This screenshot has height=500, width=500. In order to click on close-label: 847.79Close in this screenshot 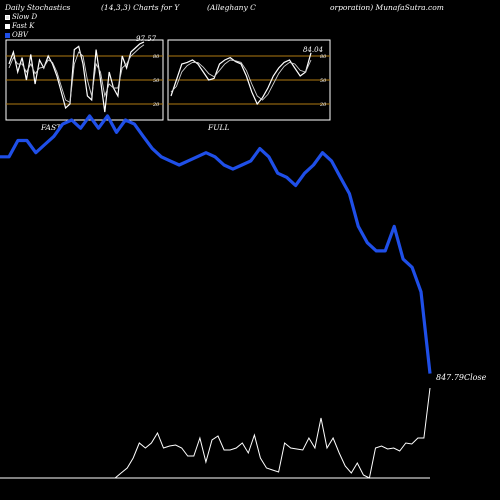, I will do `click(461, 377)`.